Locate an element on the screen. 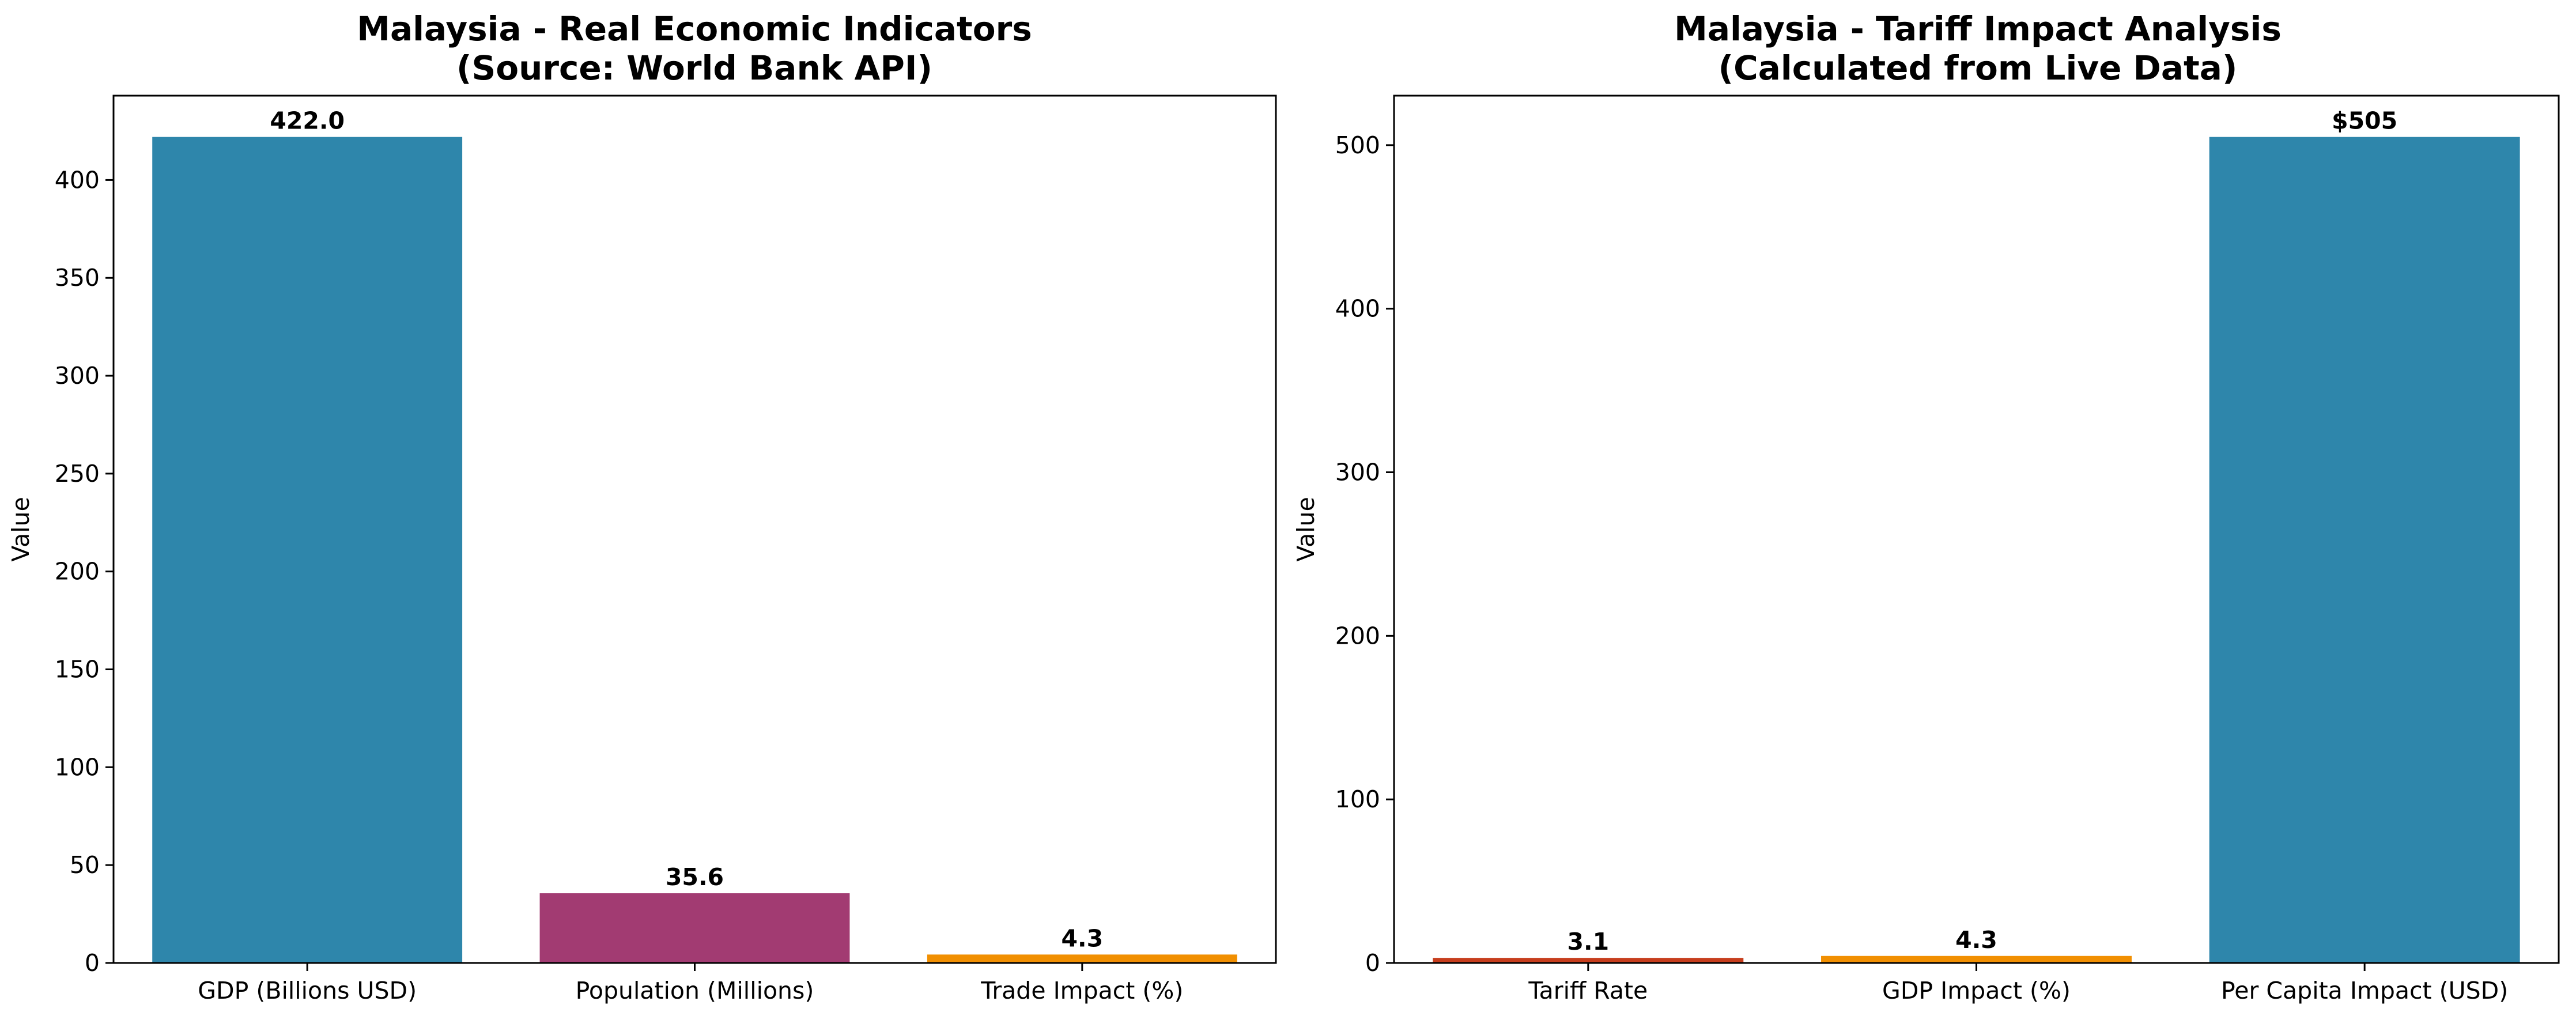  x-tick-label: Per Capita Impact (USD) is located at coordinates (2364, 990).